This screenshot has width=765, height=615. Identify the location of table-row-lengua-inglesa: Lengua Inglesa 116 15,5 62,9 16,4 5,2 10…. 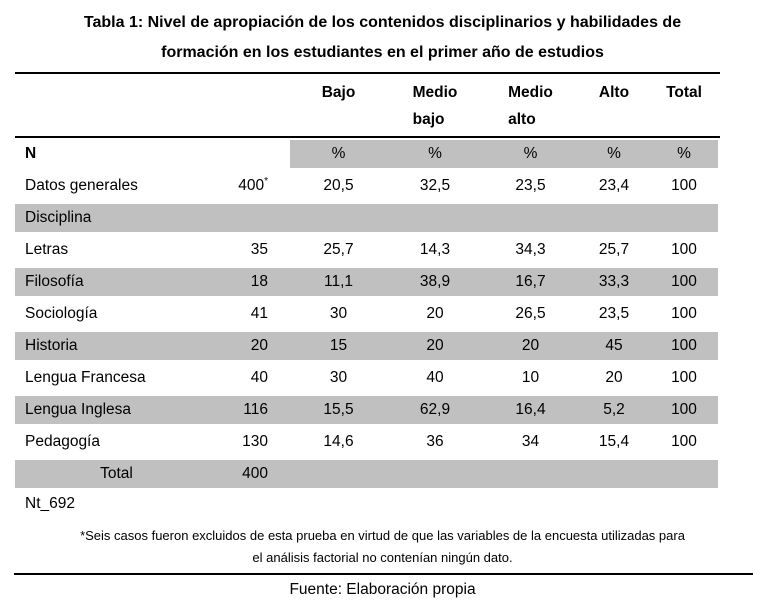
(366, 410).